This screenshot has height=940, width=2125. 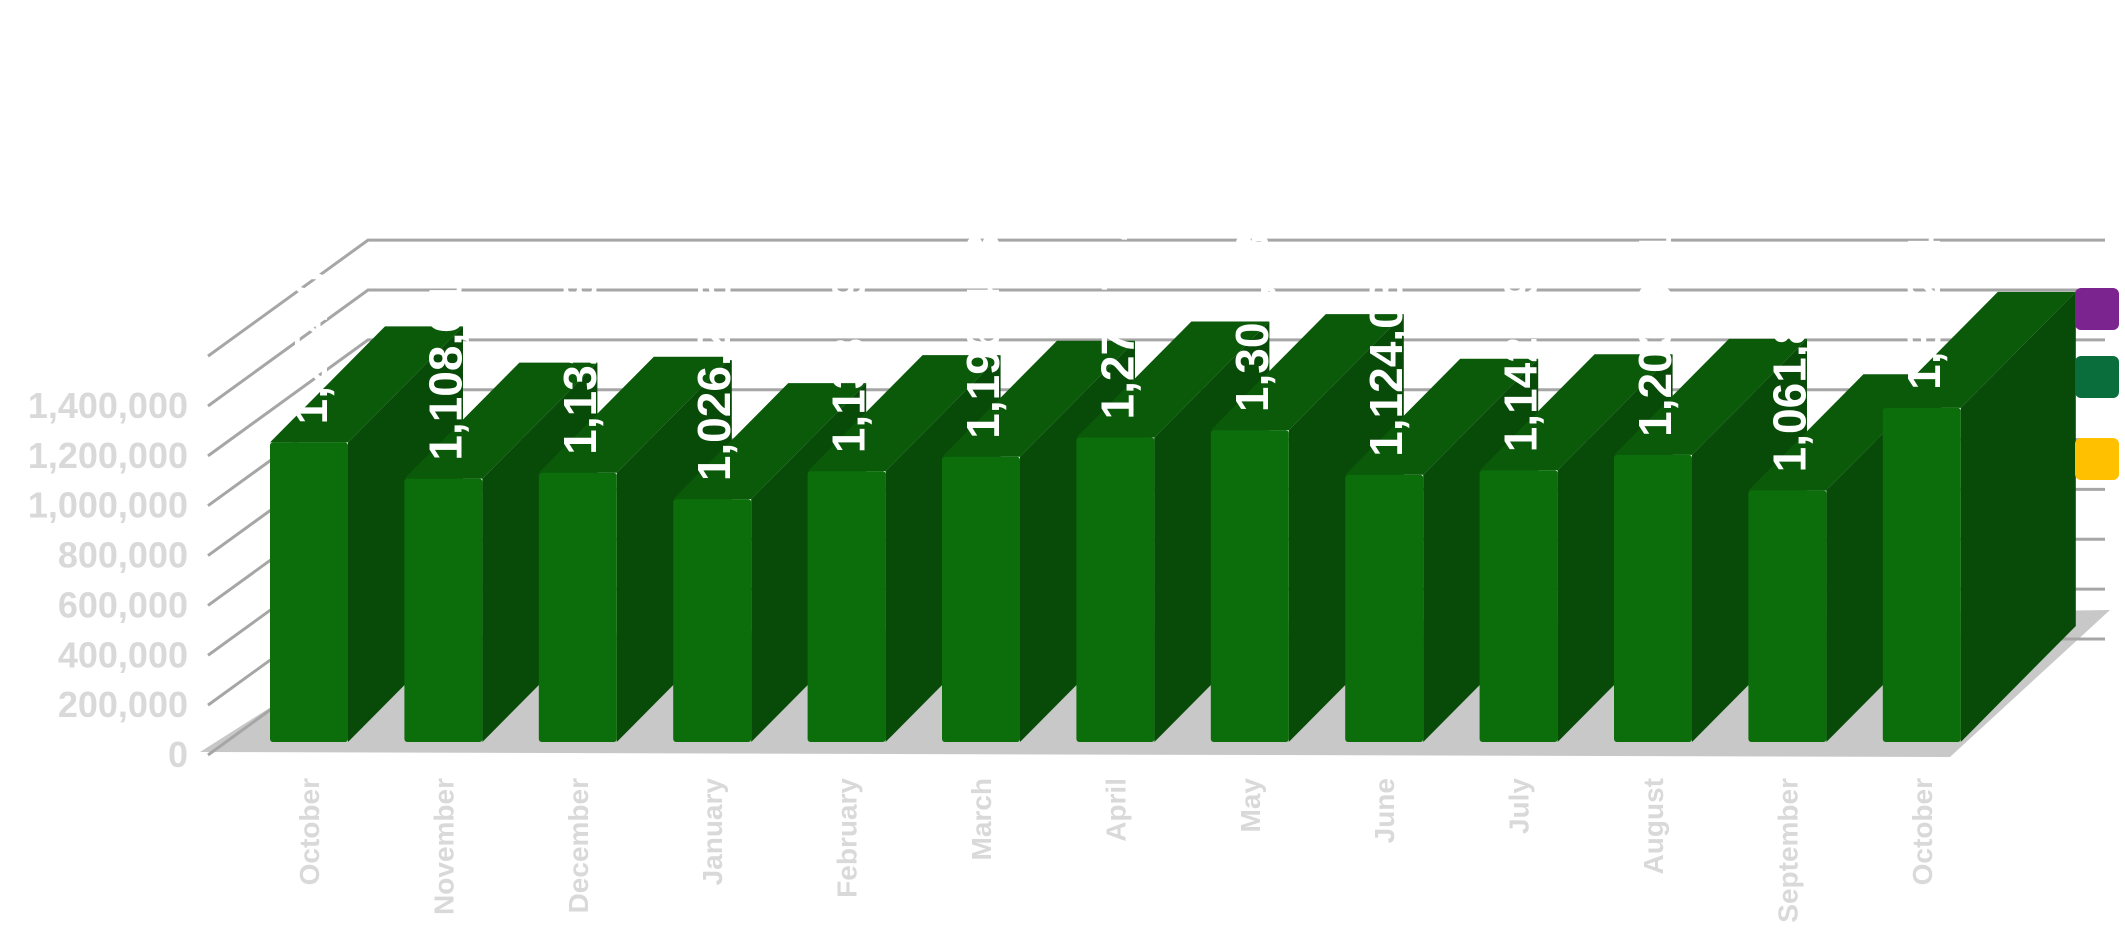 I want to click on x-tick-label: September, so click(x=1787, y=850).